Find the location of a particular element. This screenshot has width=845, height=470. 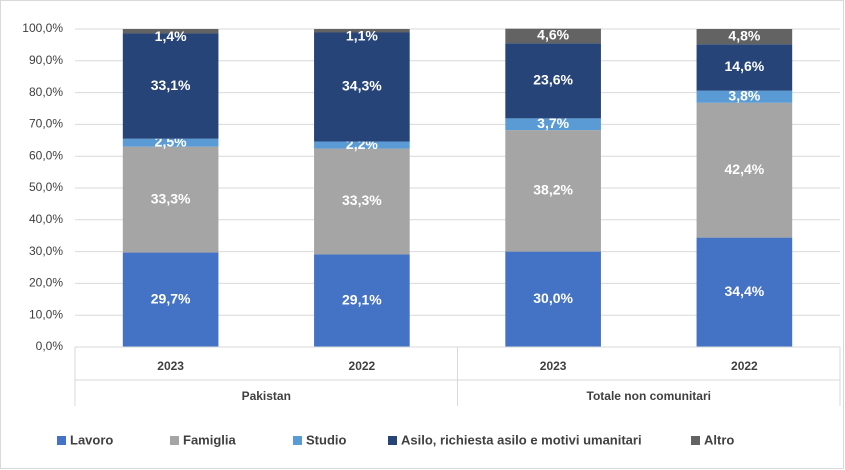

y-tick-label: 10,0% is located at coordinates (46, 314).